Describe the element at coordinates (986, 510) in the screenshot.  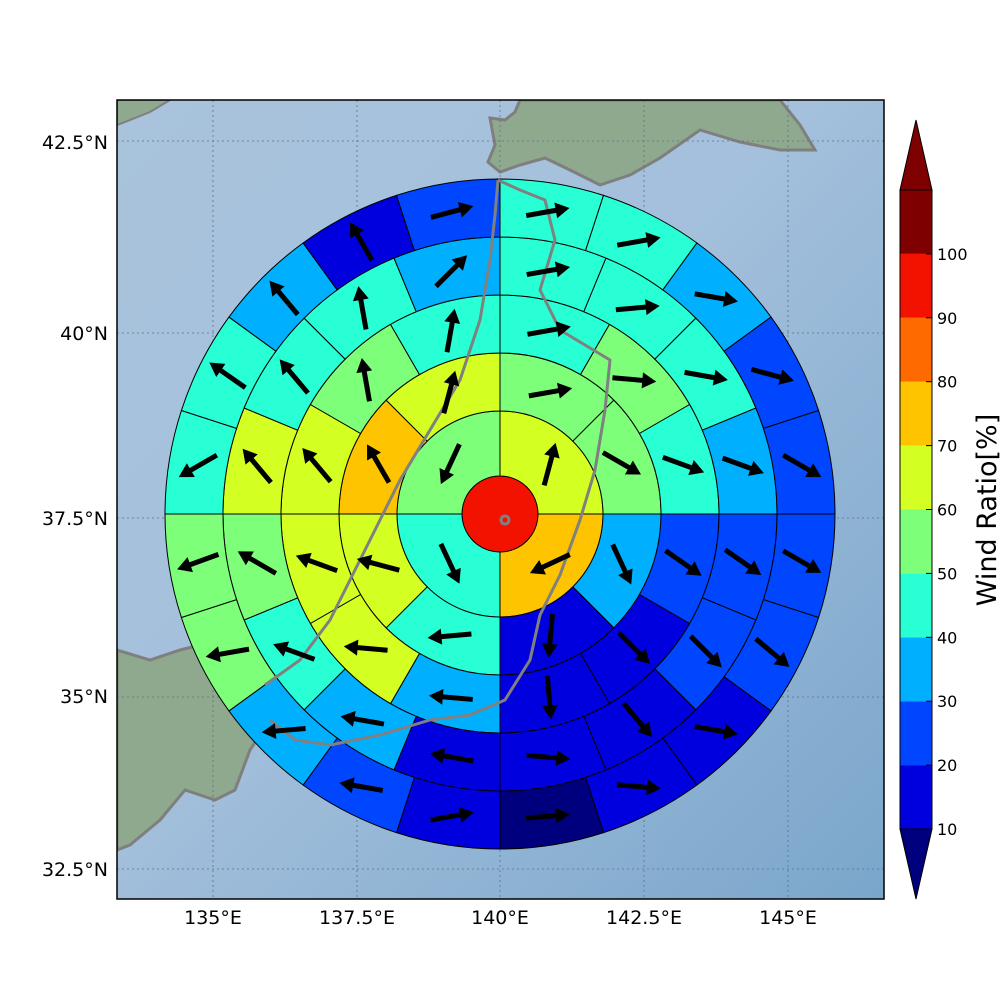
I see `colorbar-title: Wind Ratio[%]` at that location.